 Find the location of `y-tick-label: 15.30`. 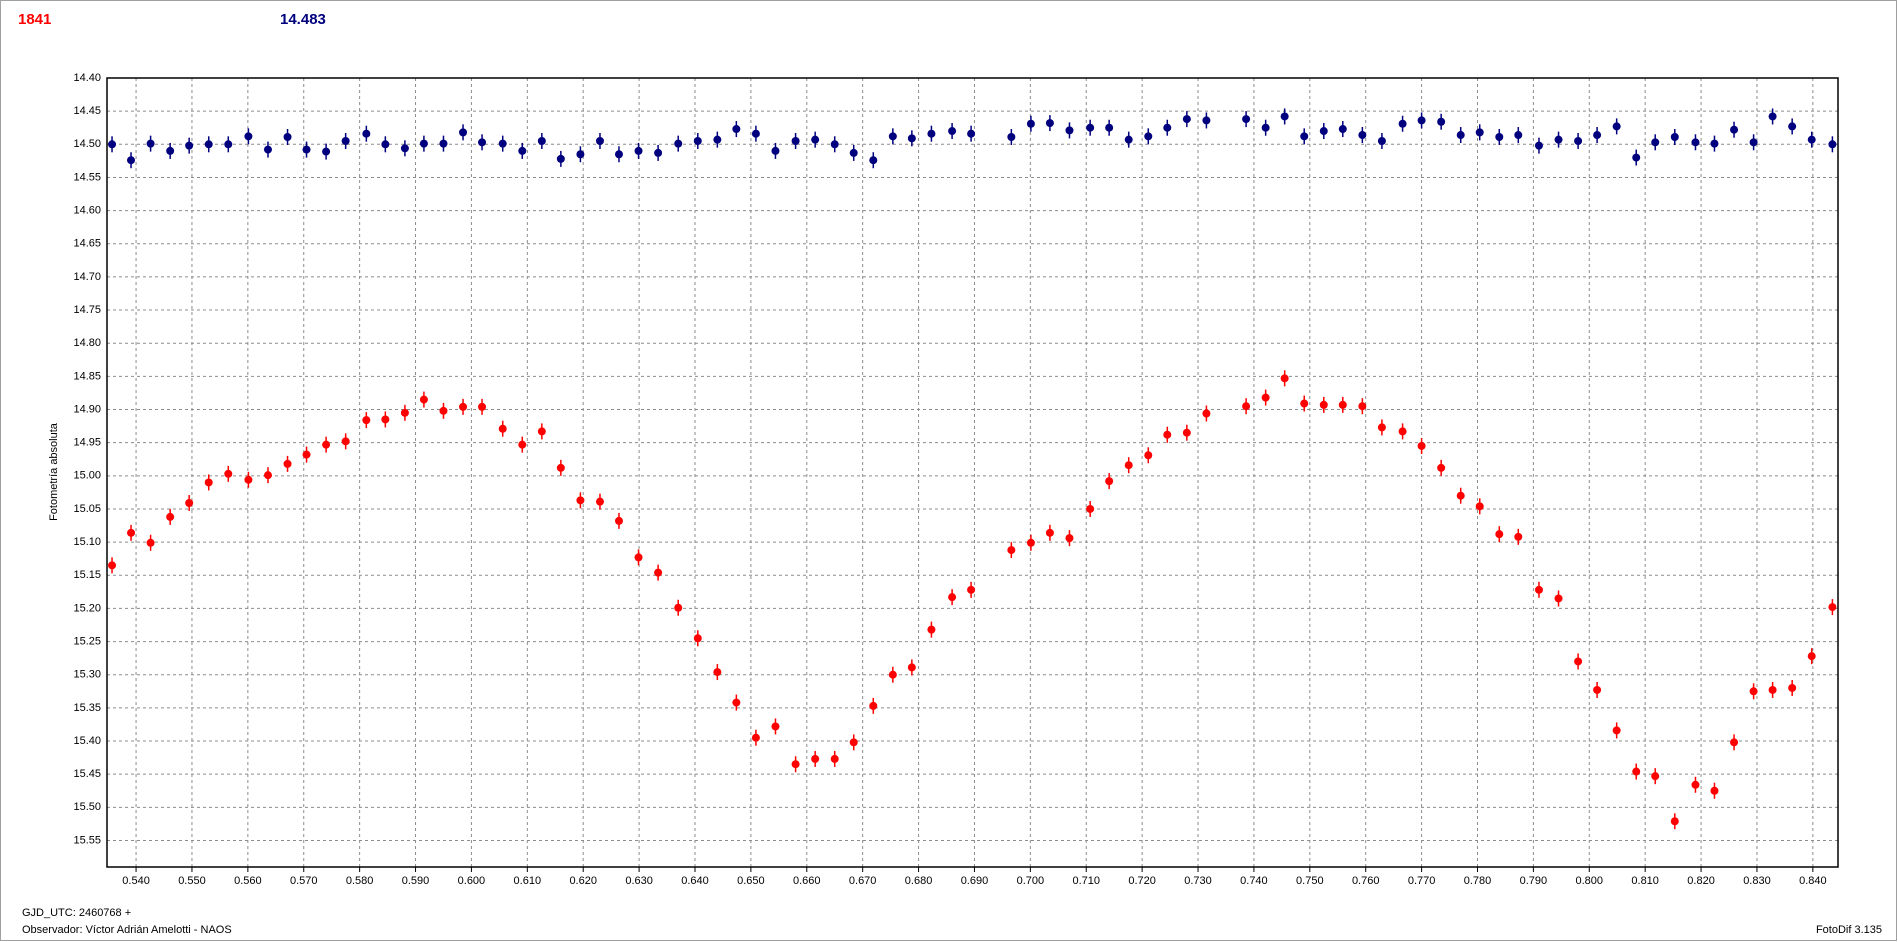

y-tick-label: 15.30 is located at coordinates (87, 675).